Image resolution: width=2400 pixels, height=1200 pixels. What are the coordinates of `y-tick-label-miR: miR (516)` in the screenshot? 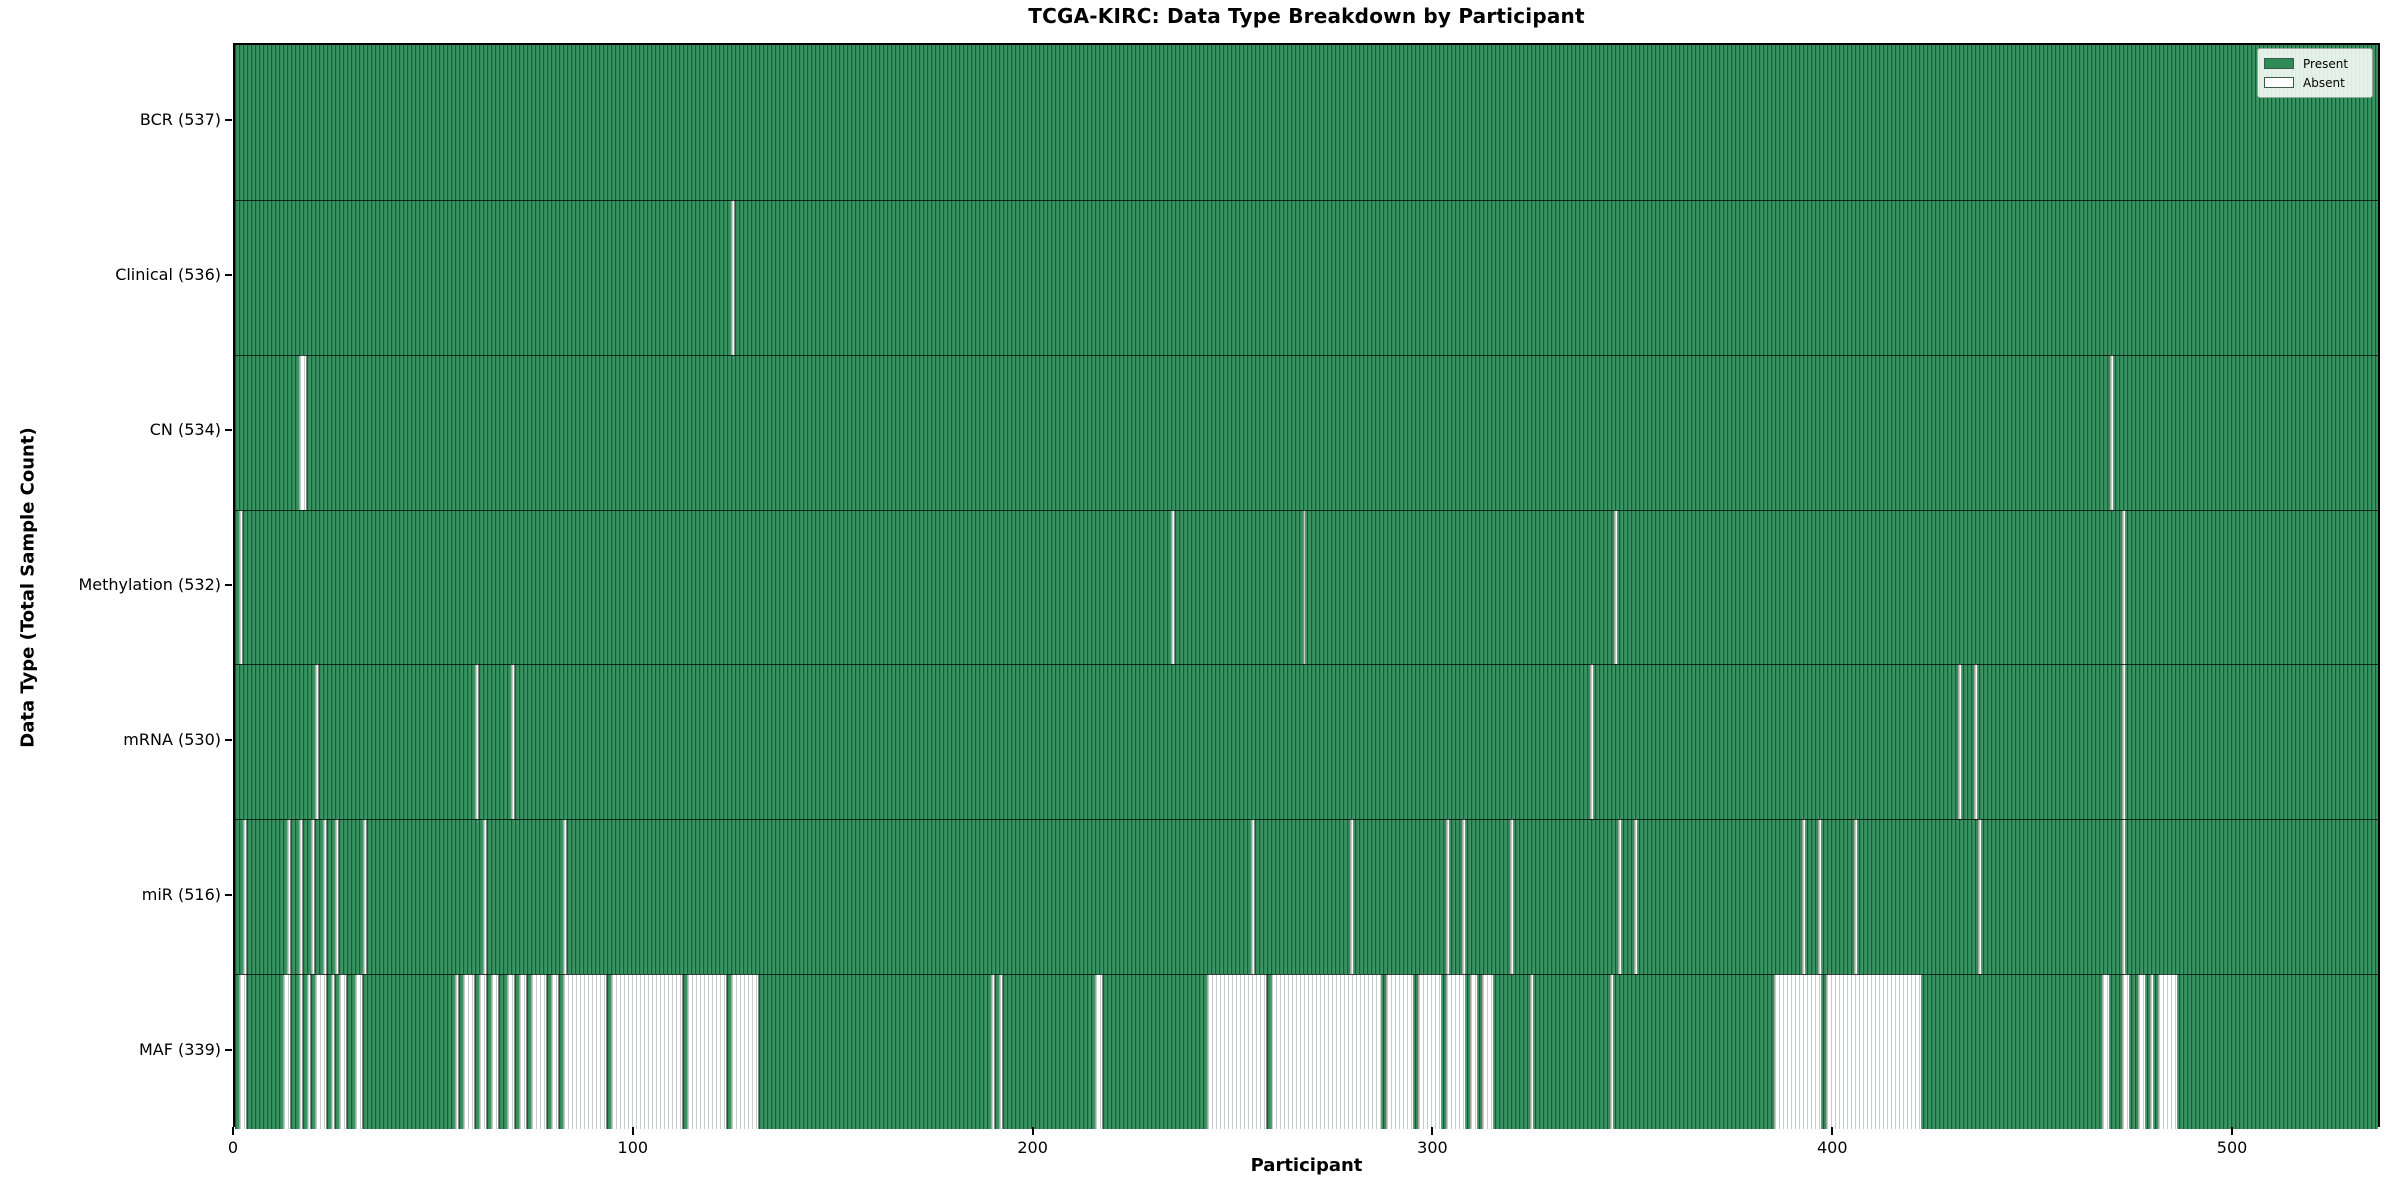 It's located at (181, 894).